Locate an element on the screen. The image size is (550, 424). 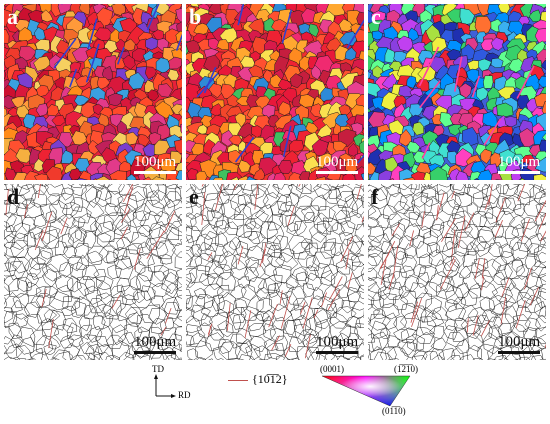
ebsd-panel-a: a 100μm is located at coordinates (93, 92).